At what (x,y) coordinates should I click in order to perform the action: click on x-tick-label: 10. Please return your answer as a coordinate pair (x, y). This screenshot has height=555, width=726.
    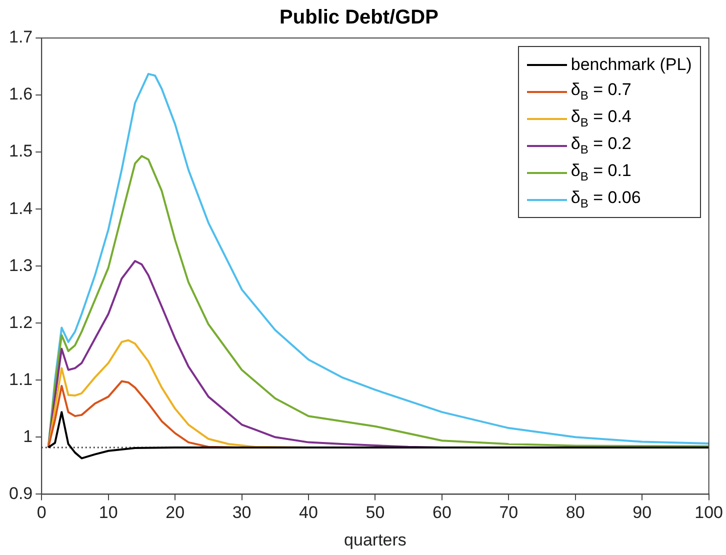
    Looking at the image, I should click on (108, 512).